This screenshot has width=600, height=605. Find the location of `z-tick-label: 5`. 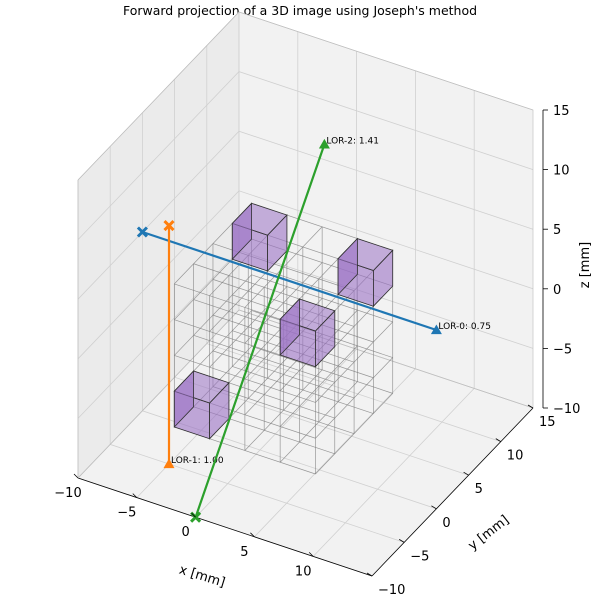

z-tick-label: 5 is located at coordinates (557, 230).